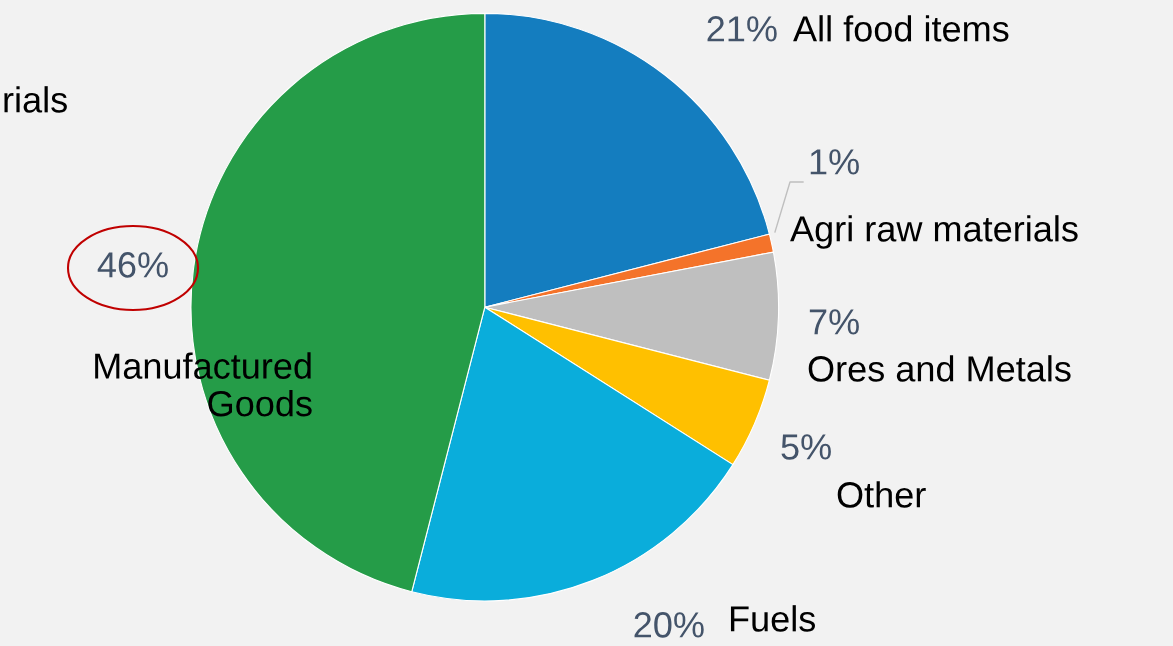 The height and width of the screenshot is (646, 1173). I want to click on text: rials, so click(35, 99).